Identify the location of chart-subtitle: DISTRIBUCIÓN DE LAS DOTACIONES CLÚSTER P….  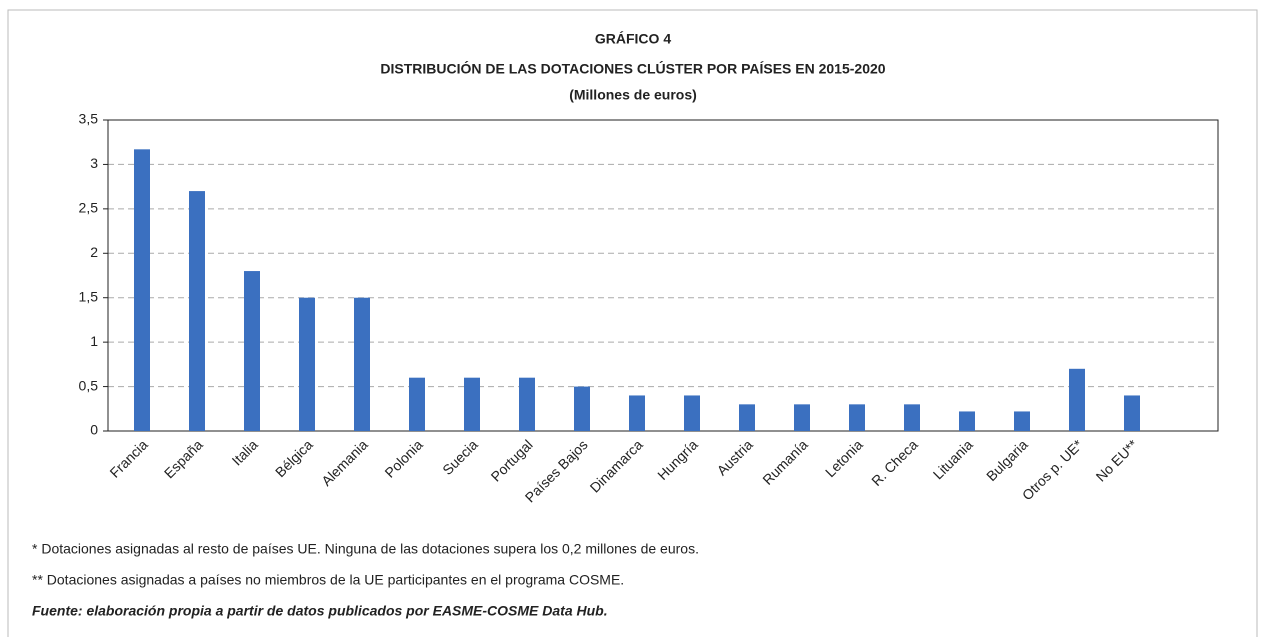
(632, 68).